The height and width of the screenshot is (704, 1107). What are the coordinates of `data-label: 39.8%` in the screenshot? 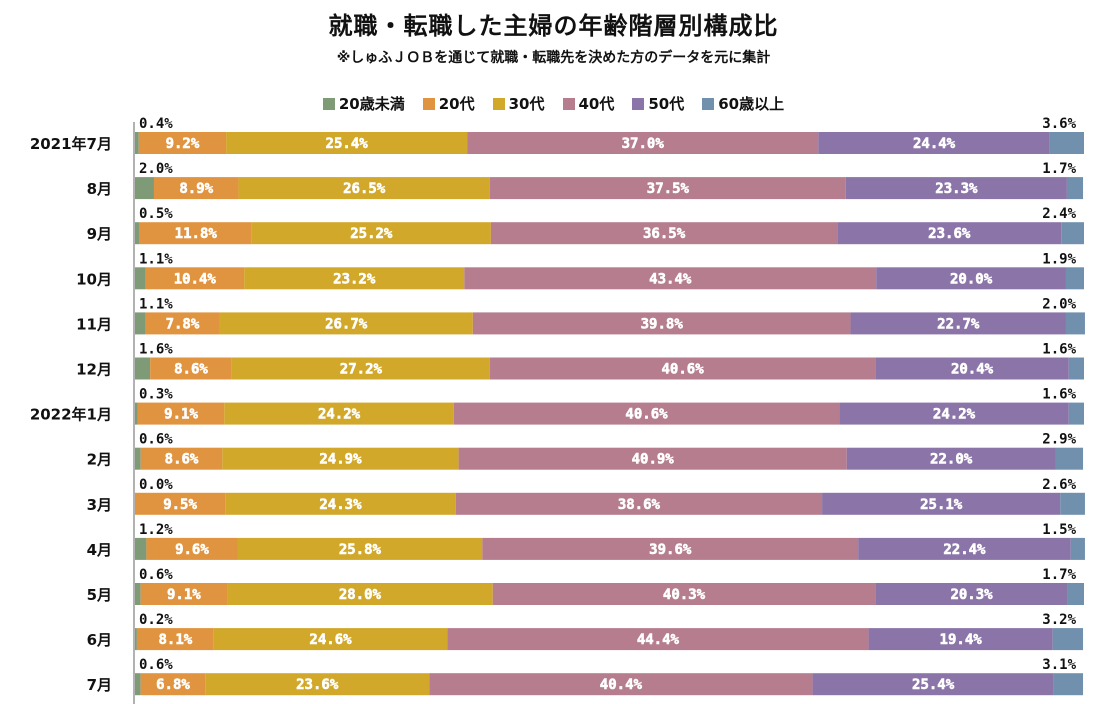 It's located at (662, 324).